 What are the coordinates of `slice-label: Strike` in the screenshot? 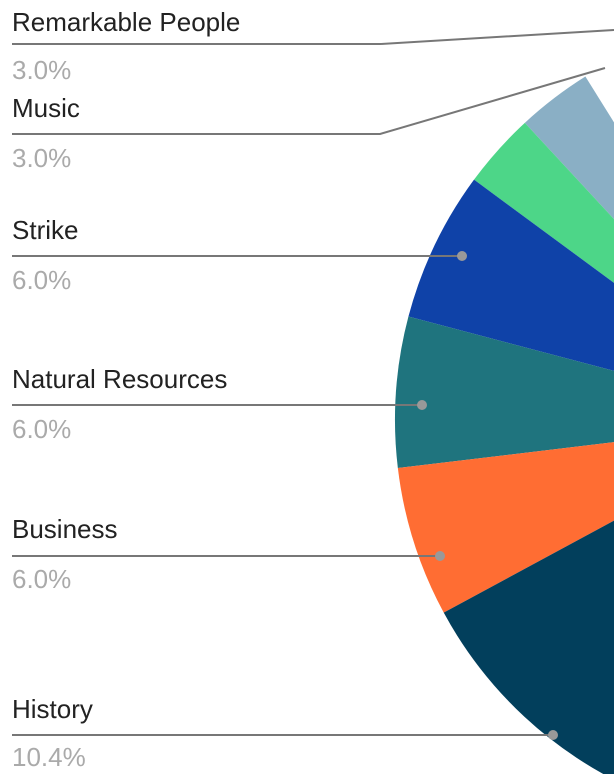 It's located at (45, 230).